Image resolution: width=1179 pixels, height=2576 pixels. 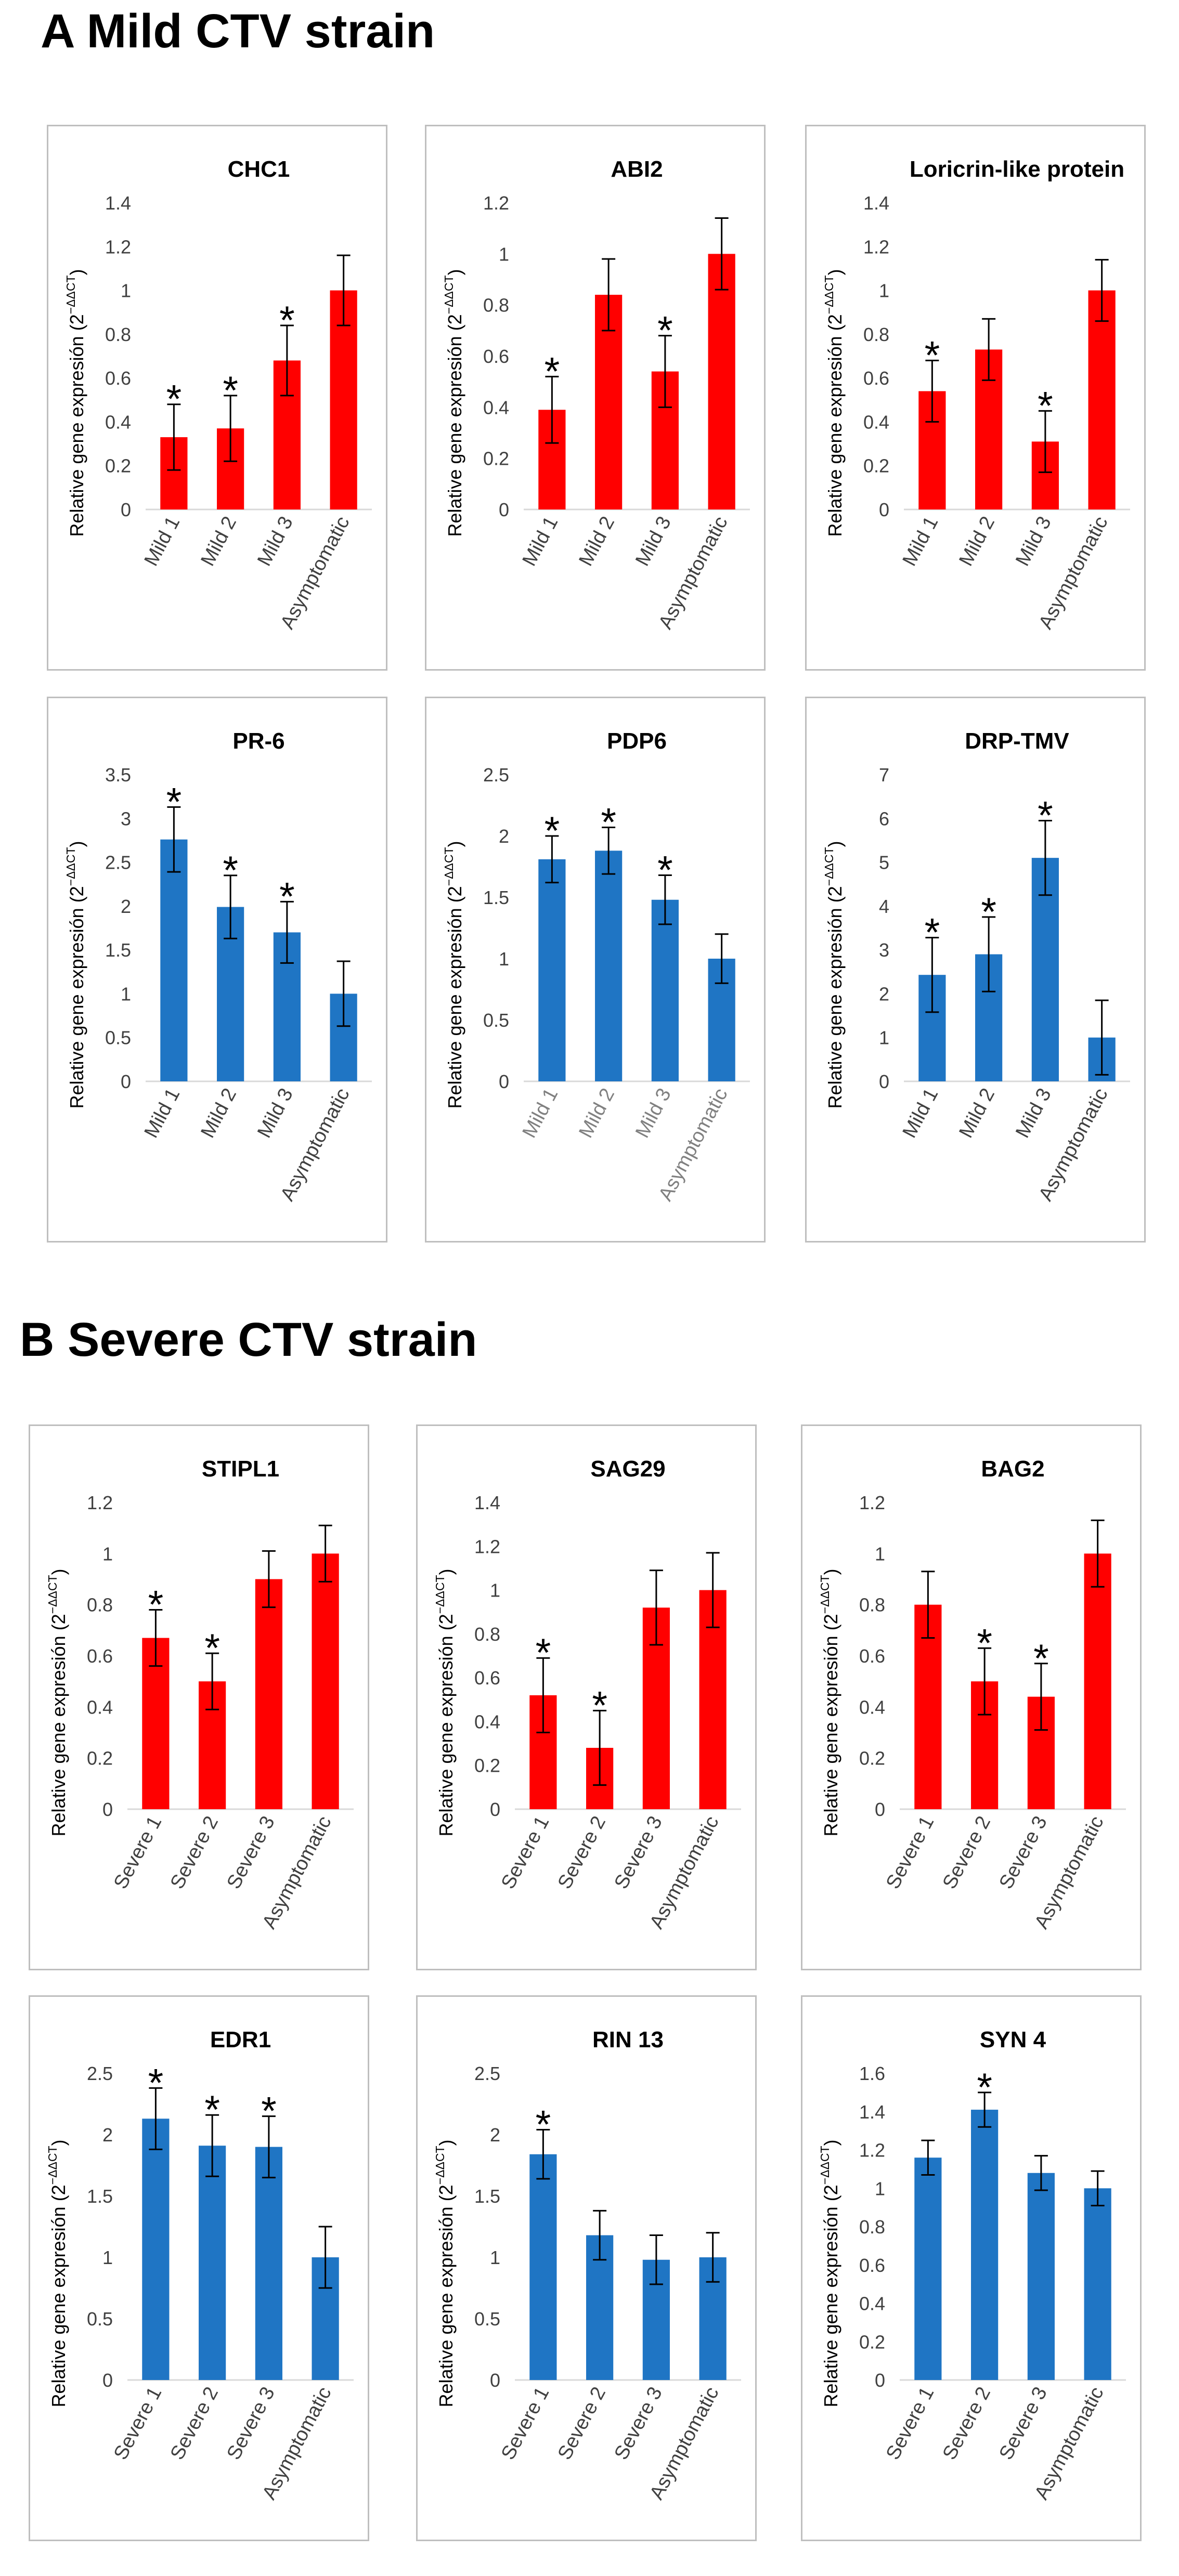 I want to click on chart-title: SAG29, so click(x=627, y=1469).